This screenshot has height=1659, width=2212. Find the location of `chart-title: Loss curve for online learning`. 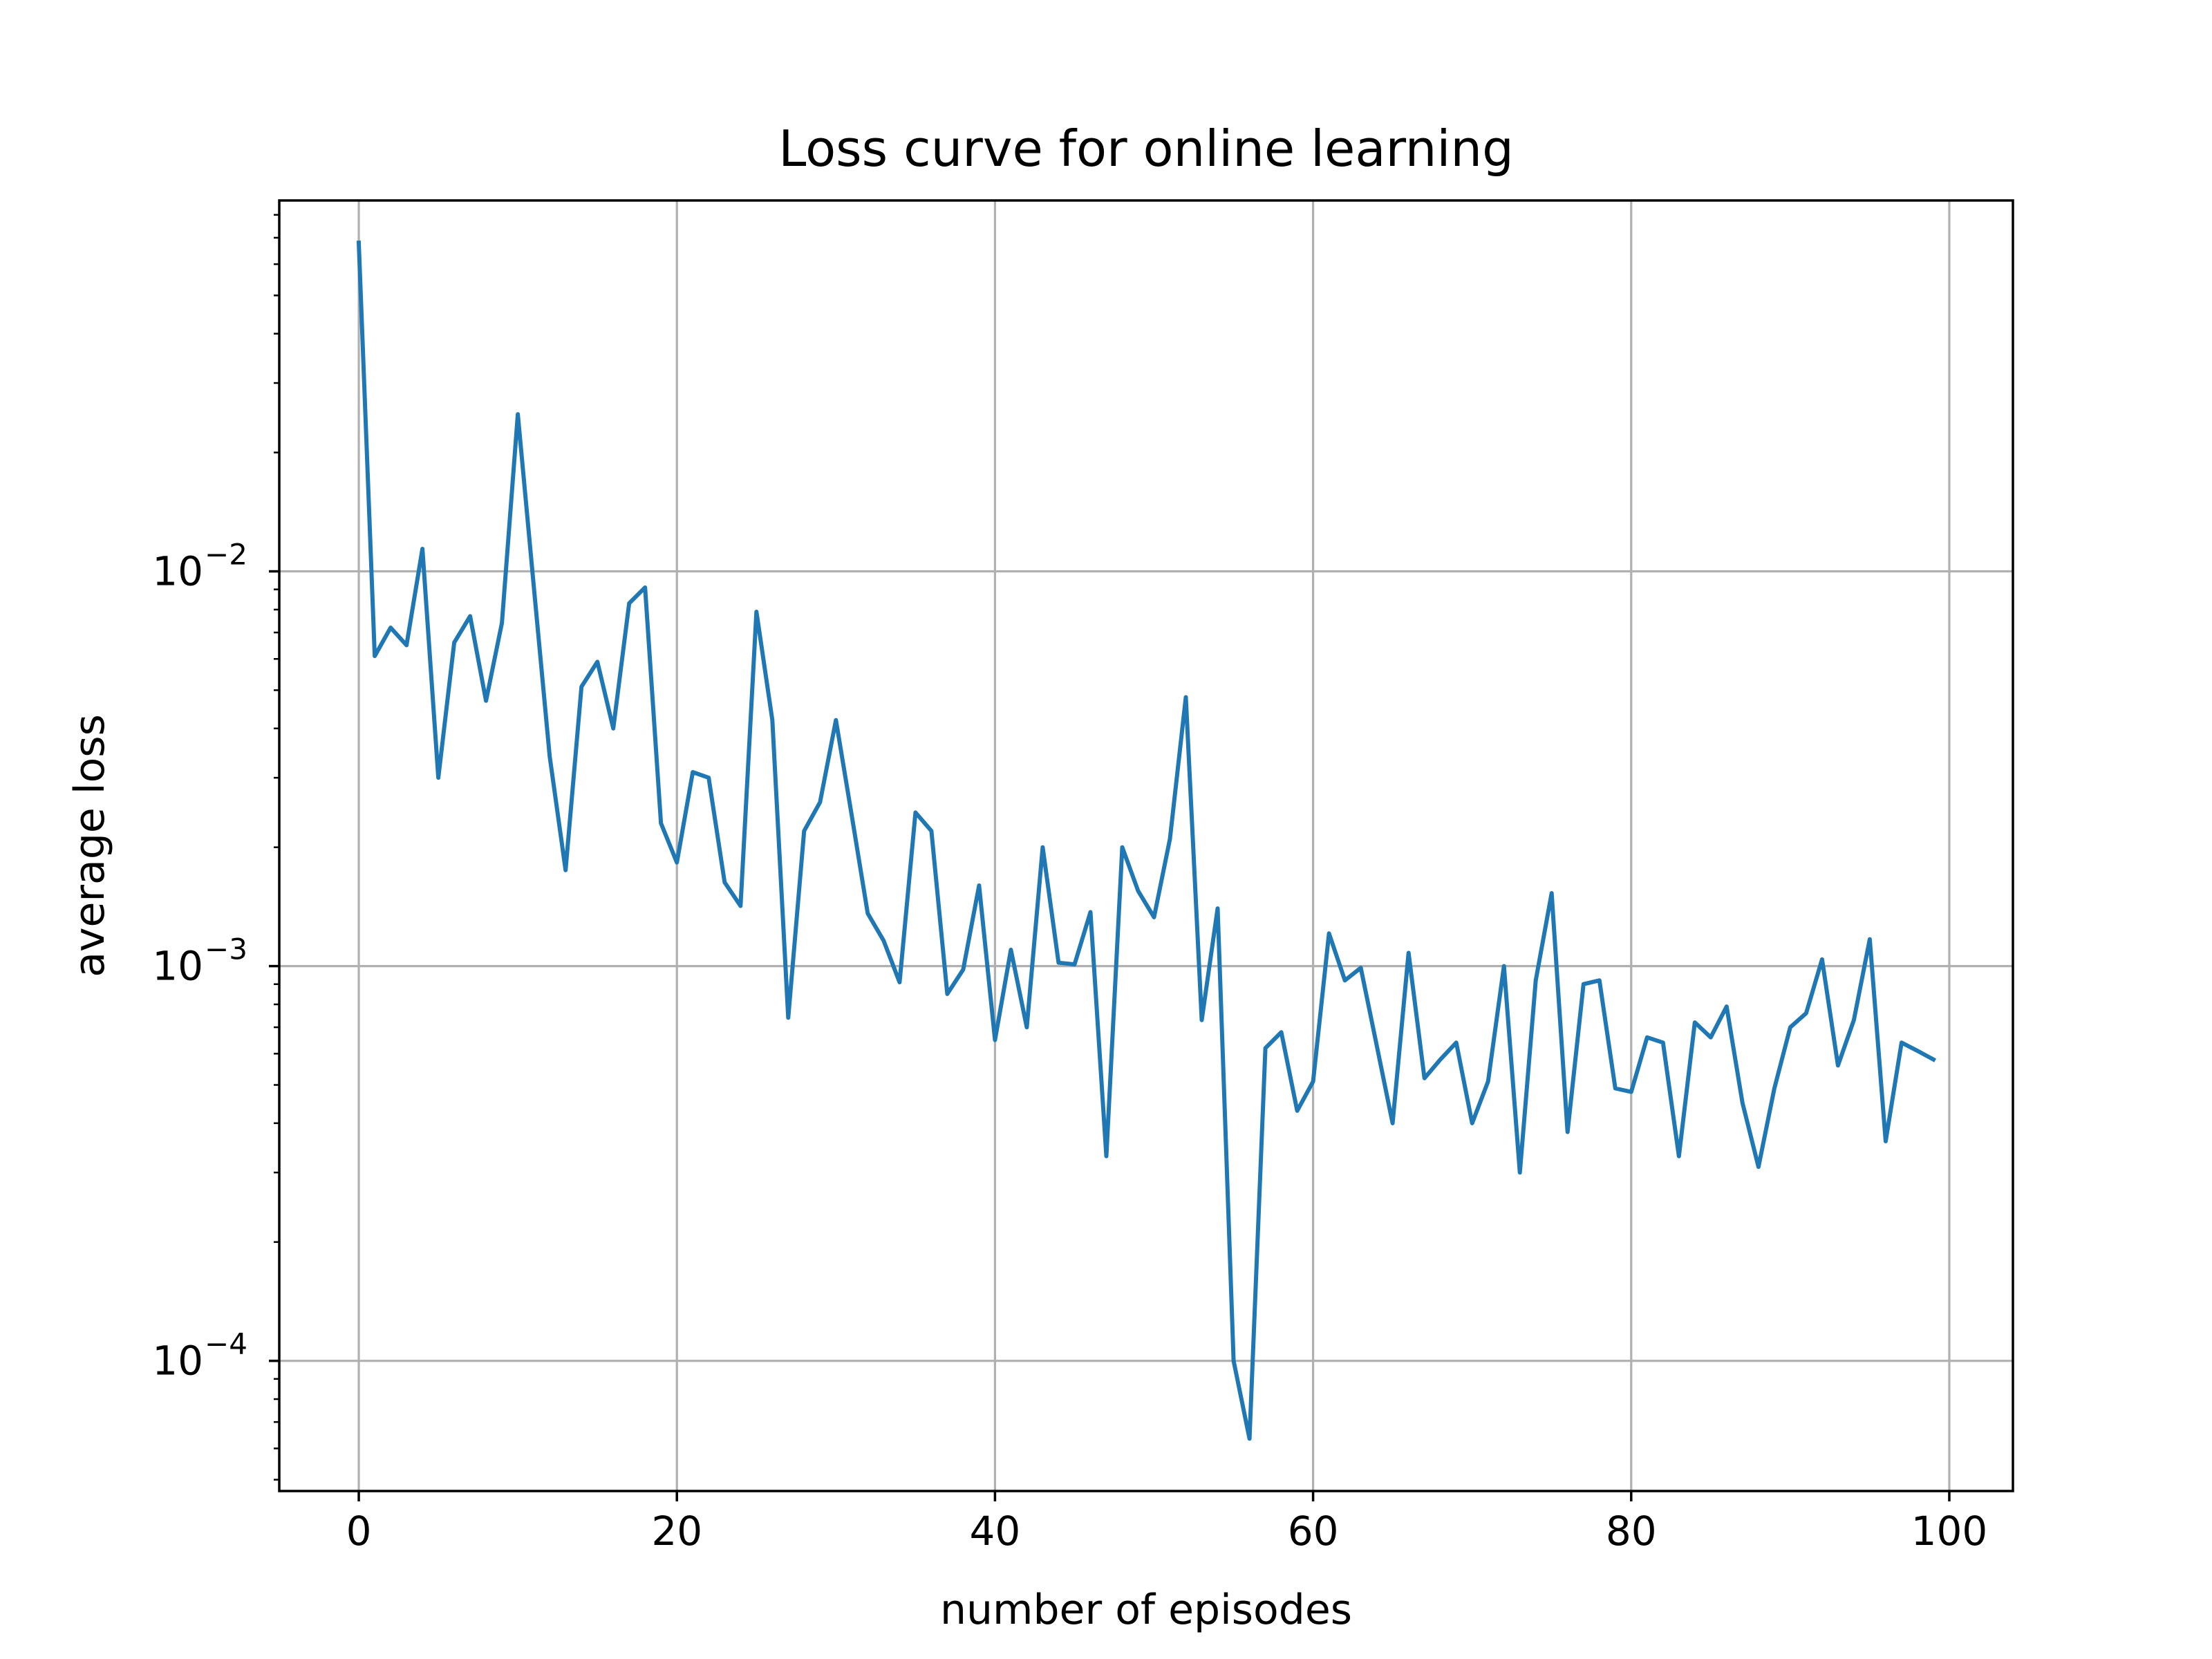

chart-title: Loss curve for online learning is located at coordinates (1146, 149).